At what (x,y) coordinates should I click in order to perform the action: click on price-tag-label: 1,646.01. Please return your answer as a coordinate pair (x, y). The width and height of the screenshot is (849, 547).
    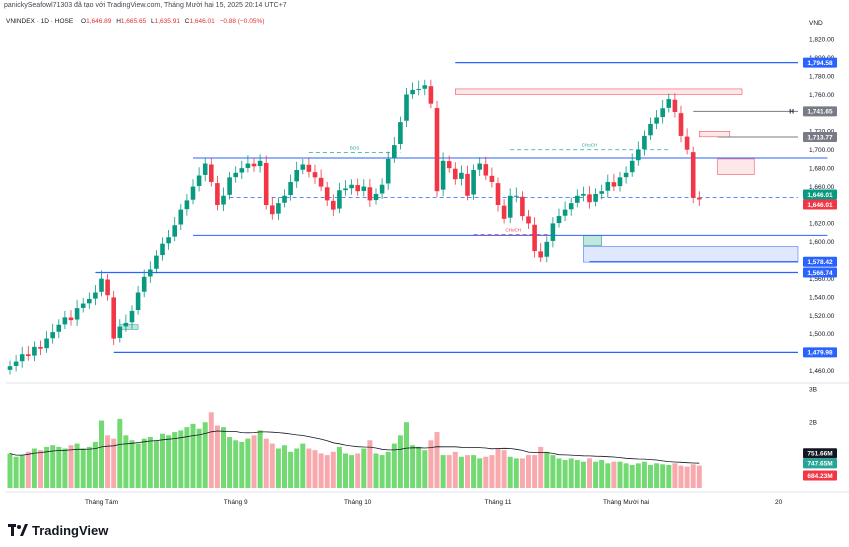
    Looking at the image, I should click on (820, 195).